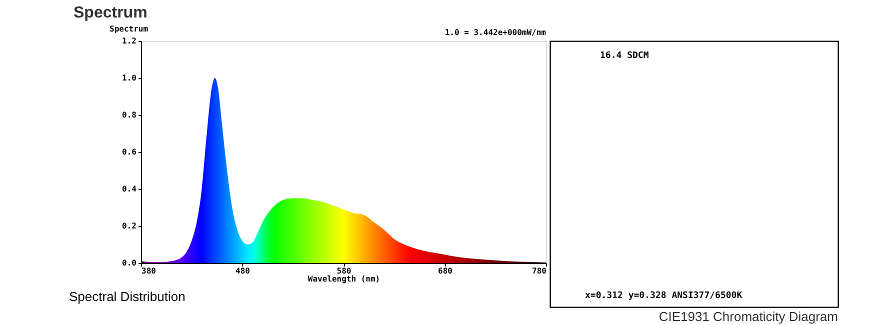  Describe the element at coordinates (243, 271) in the screenshot. I see `x-tick-label: 480` at that location.